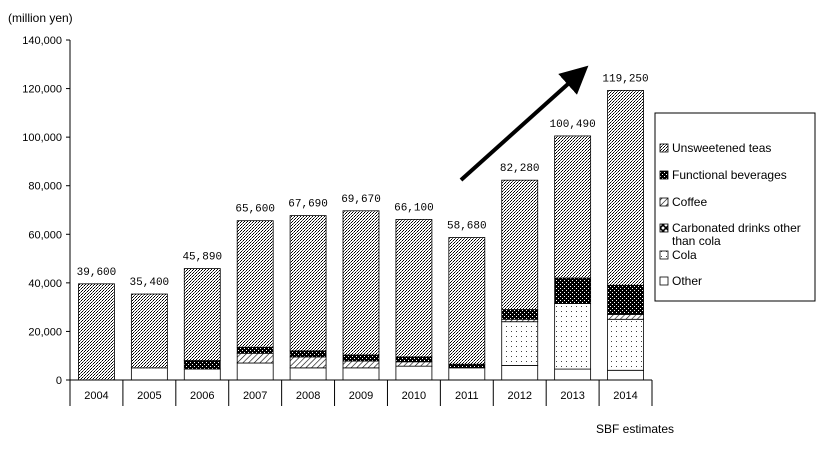  What do you see at coordinates (664, 148) in the screenshot?
I see `legend-swatch-unsweetened-teas` at bounding box center [664, 148].